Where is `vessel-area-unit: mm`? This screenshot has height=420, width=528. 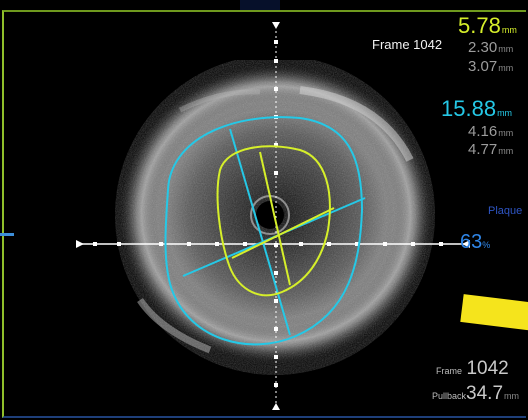 vessel-area-unit: mm is located at coordinates (505, 113).